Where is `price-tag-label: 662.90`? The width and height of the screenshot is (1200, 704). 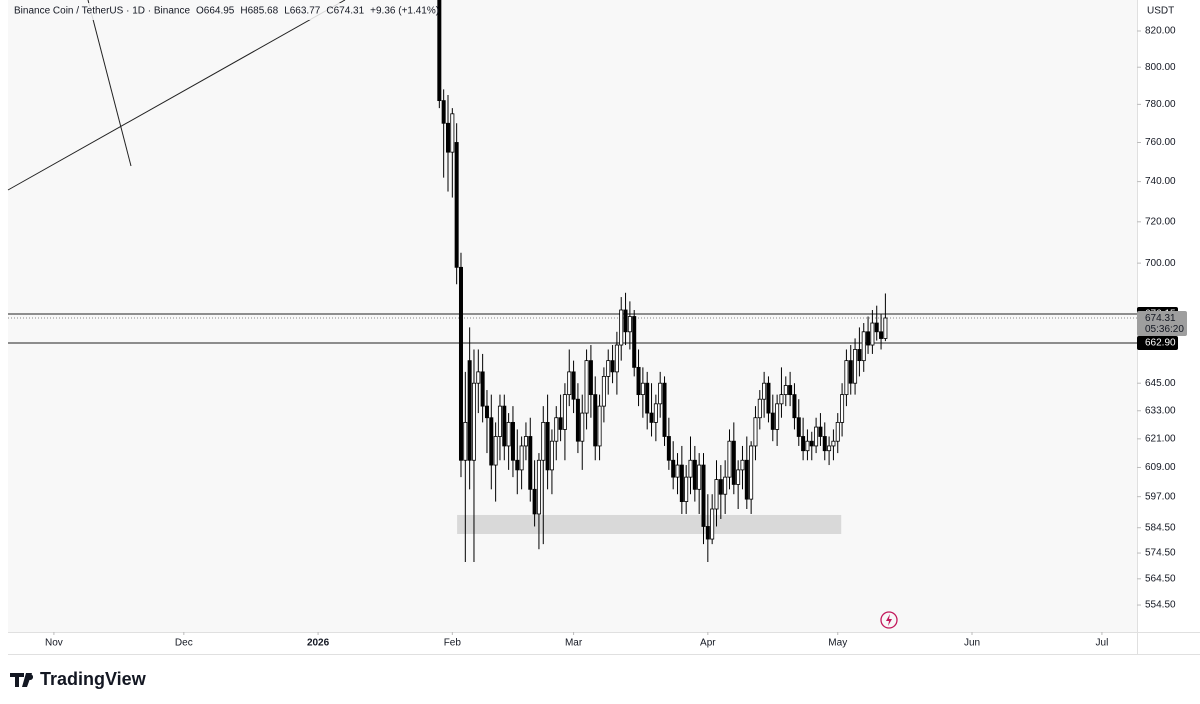 price-tag-label: 662.90 is located at coordinates (1160, 343).